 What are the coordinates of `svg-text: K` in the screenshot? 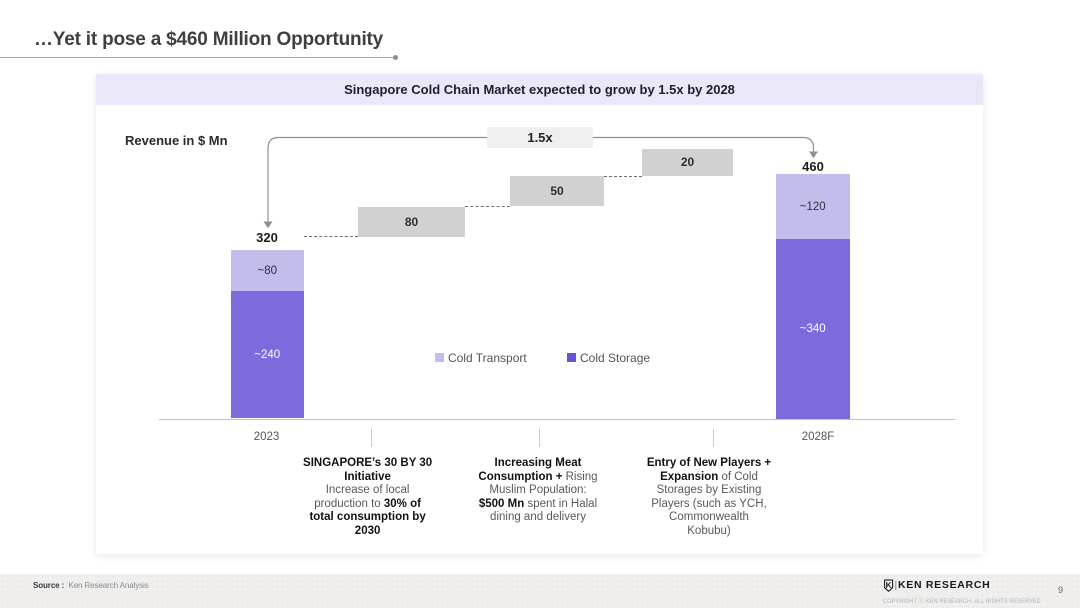 It's located at (888, 585).